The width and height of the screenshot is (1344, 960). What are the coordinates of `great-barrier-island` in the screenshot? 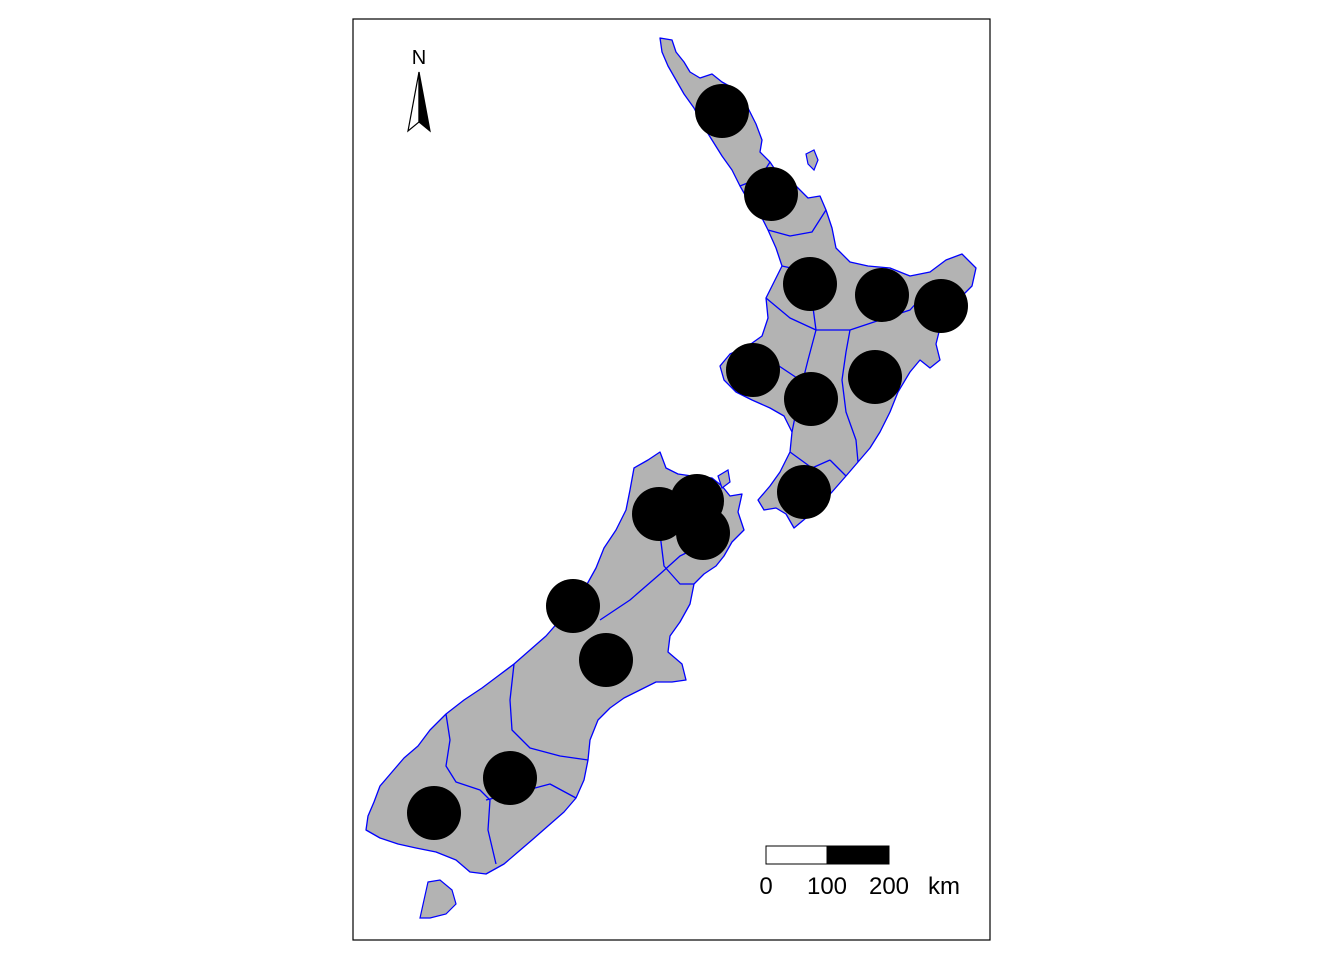 It's located at (812, 160).